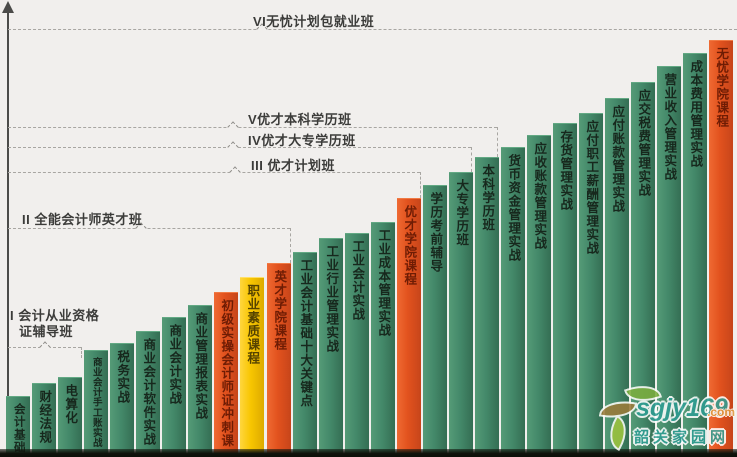 The image size is (737, 457). What do you see at coordinates (252, 324) in the screenshot?
I see `bar-label: 职业素质课程` at bounding box center [252, 324].